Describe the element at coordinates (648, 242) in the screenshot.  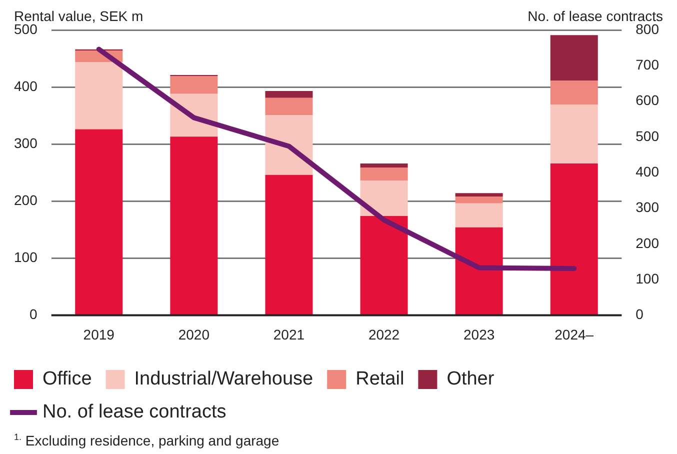
I see `y2-tick-label: 200` at that location.